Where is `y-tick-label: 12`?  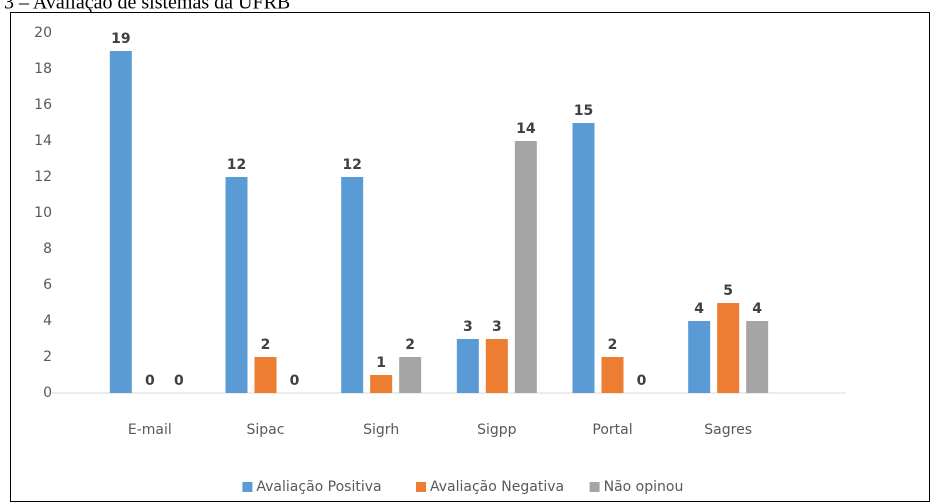 y-tick-label: 12 is located at coordinates (43, 177).